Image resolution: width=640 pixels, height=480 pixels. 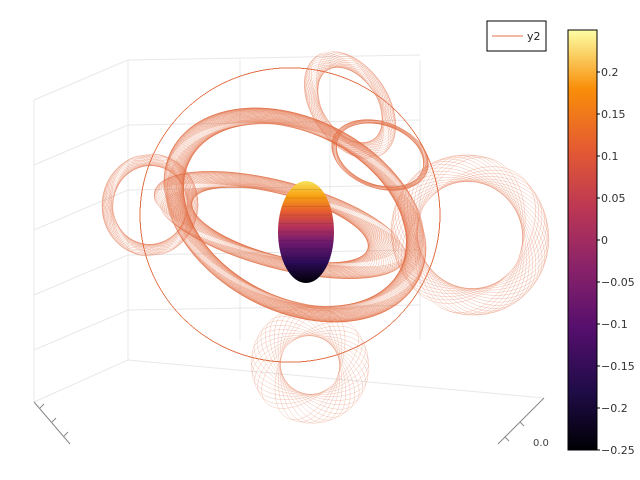 What do you see at coordinates (618, 366) in the screenshot?
I see `colorbar-tick-label: −0.15` at bounding box center [618, 366].